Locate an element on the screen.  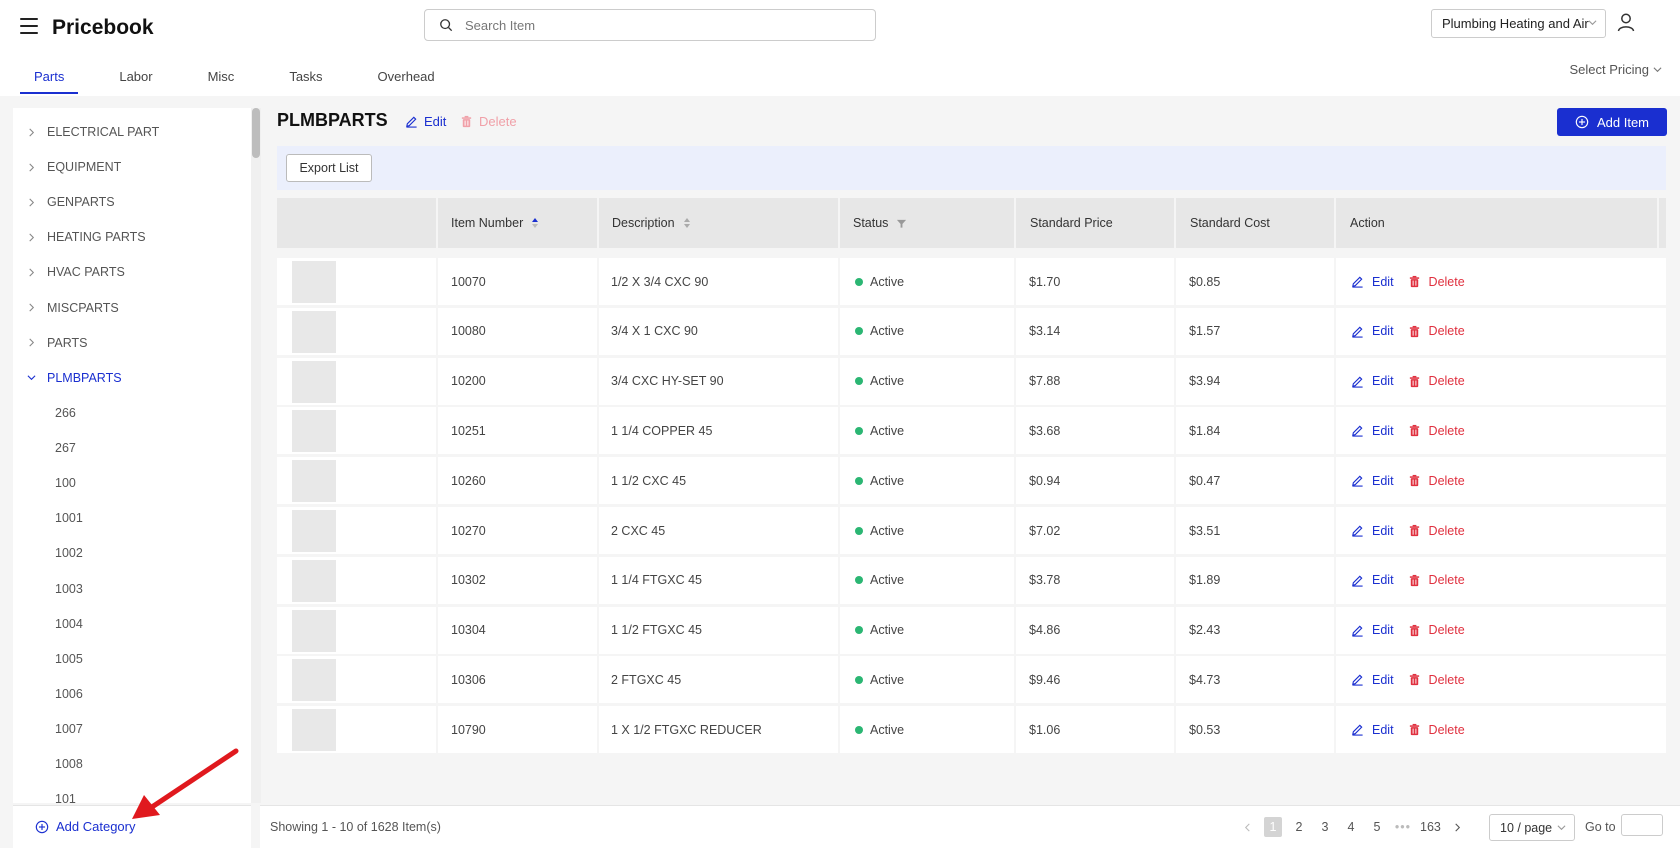
tab-labor: Labor is located at coordinates (136, 76).